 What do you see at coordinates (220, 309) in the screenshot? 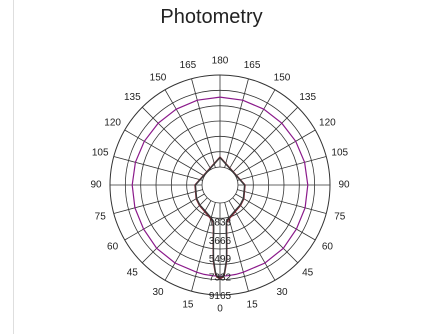
I see `angle-tick-label: 0` at bounding box center [220, 309].